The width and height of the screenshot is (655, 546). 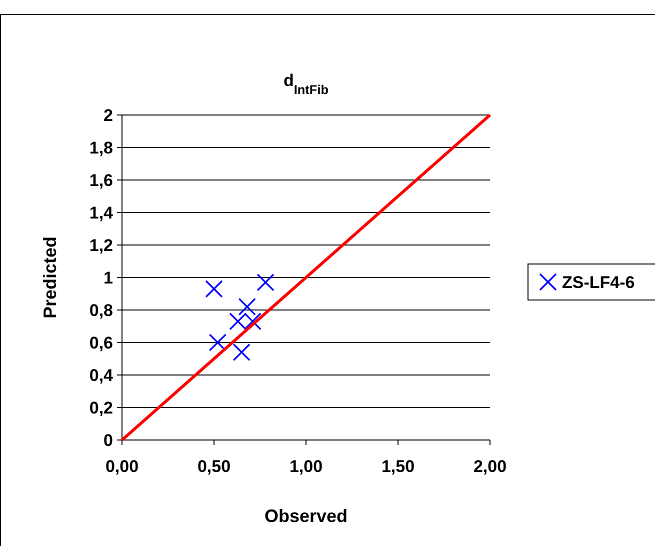 I want to click on y-tick-label: 1,6, so click(x=101, y=180).